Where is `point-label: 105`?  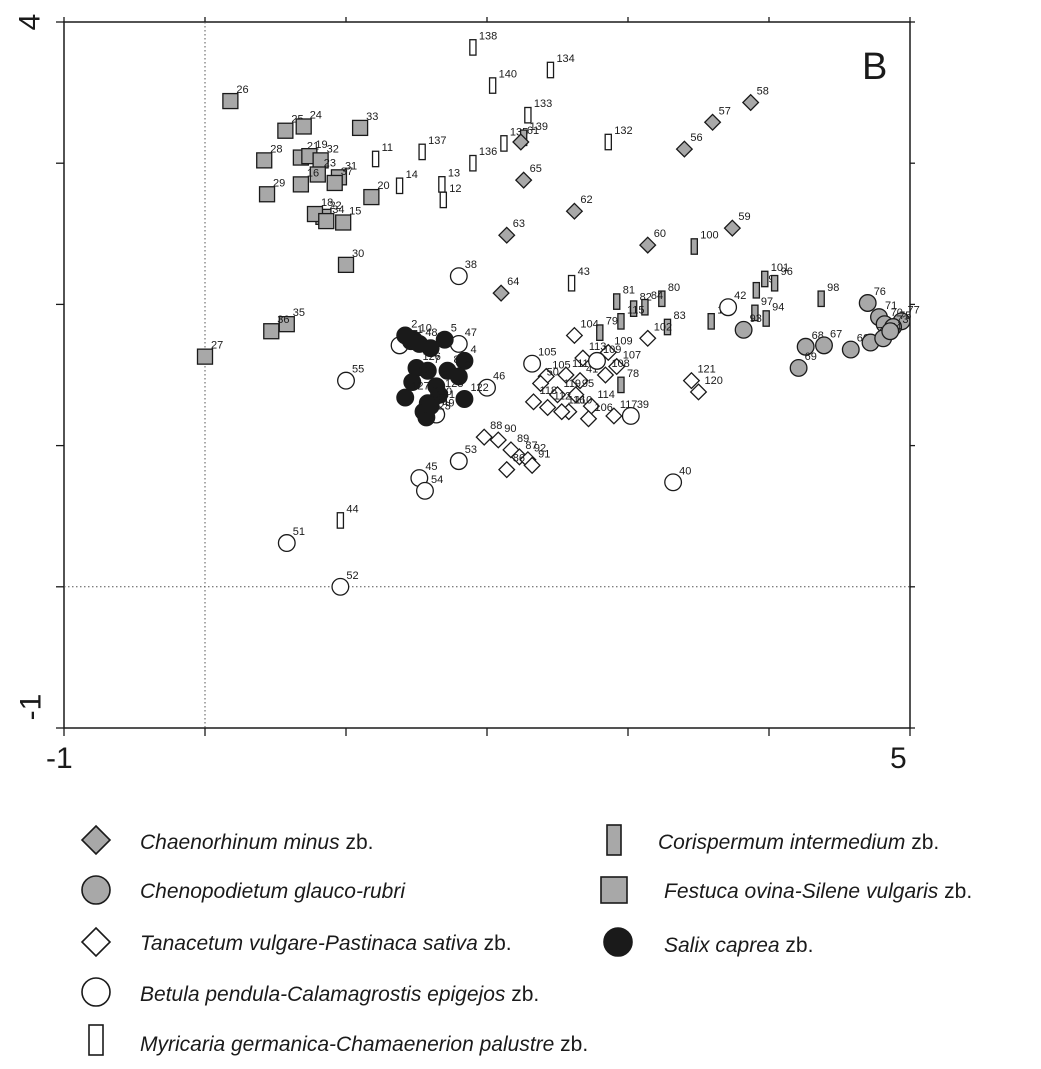
point-label: 105 is located at coordinates (547, 353).